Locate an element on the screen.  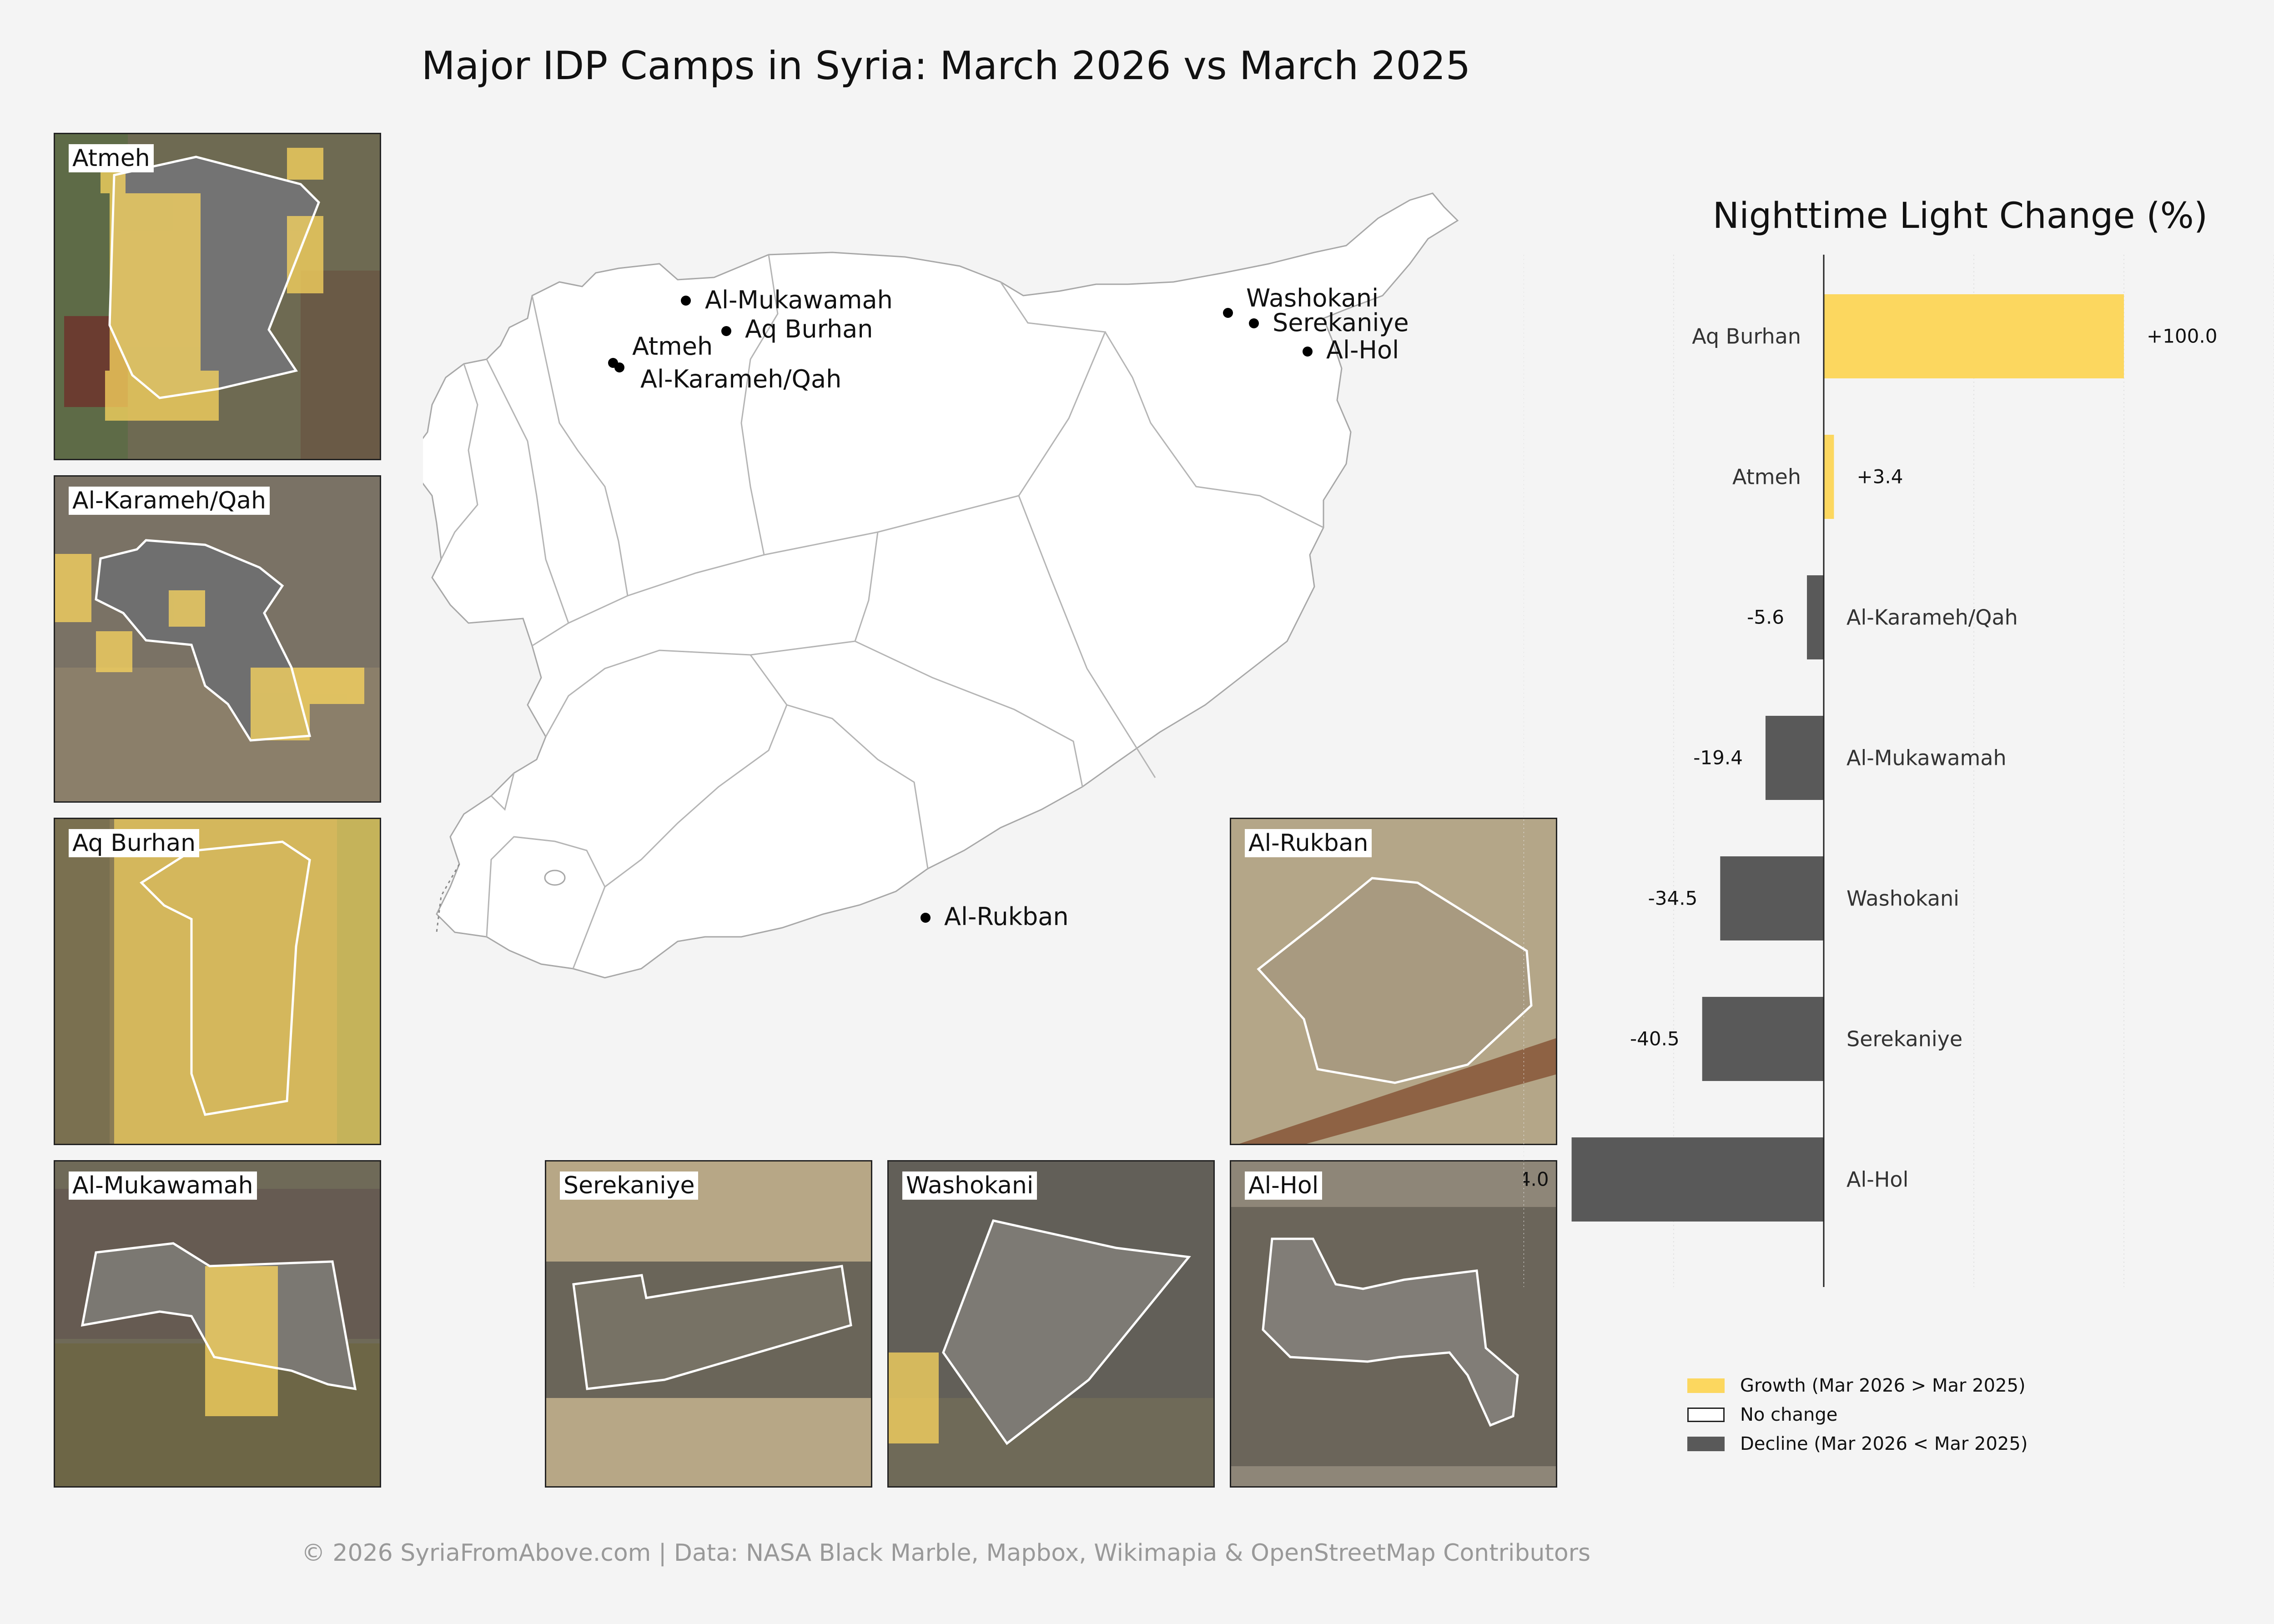
value-label: +3.4 is located at coordinates (1879, 477).